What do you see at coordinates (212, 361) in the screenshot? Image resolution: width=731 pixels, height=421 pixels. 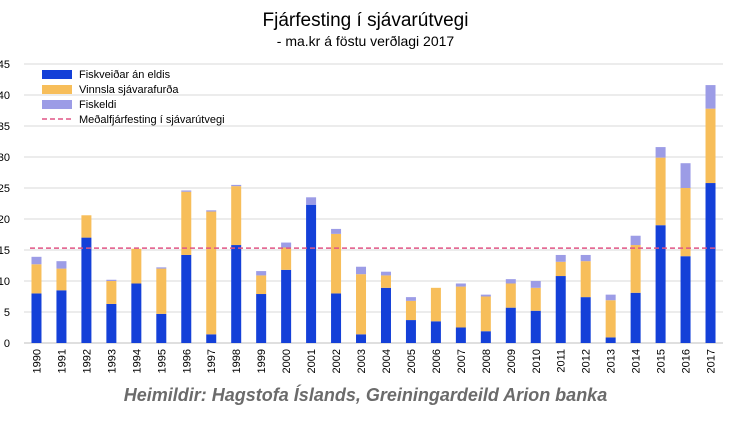 I see `x-tick-label: 1997` at bounding box center [212, 361].